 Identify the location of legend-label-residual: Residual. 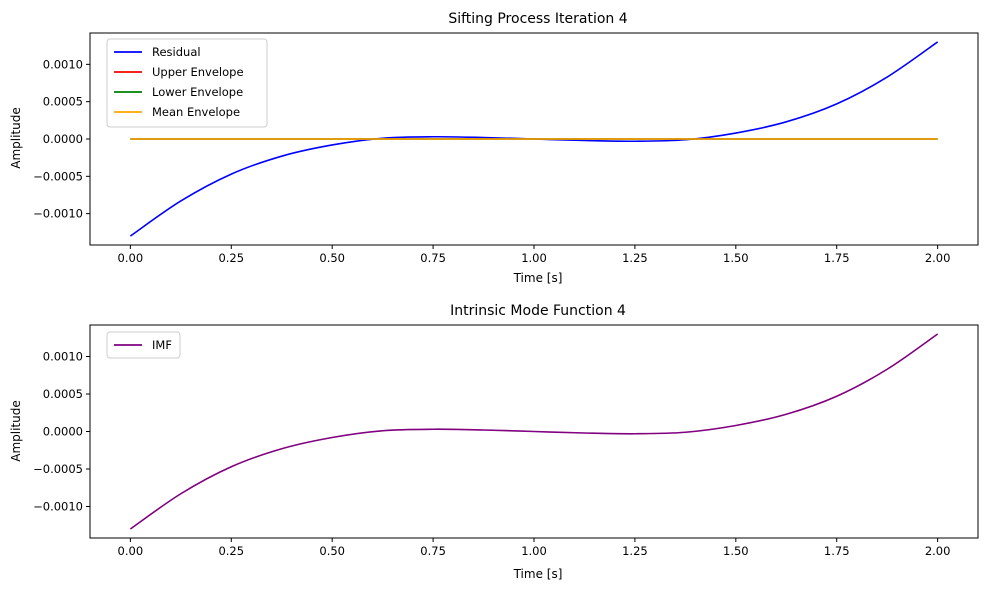
(176, 52).